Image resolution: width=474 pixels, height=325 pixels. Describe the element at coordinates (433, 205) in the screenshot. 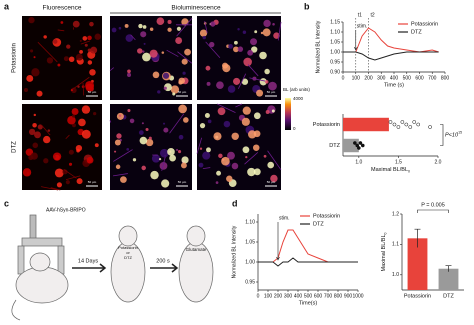

I see `p-value: P = 0.005` at that location.